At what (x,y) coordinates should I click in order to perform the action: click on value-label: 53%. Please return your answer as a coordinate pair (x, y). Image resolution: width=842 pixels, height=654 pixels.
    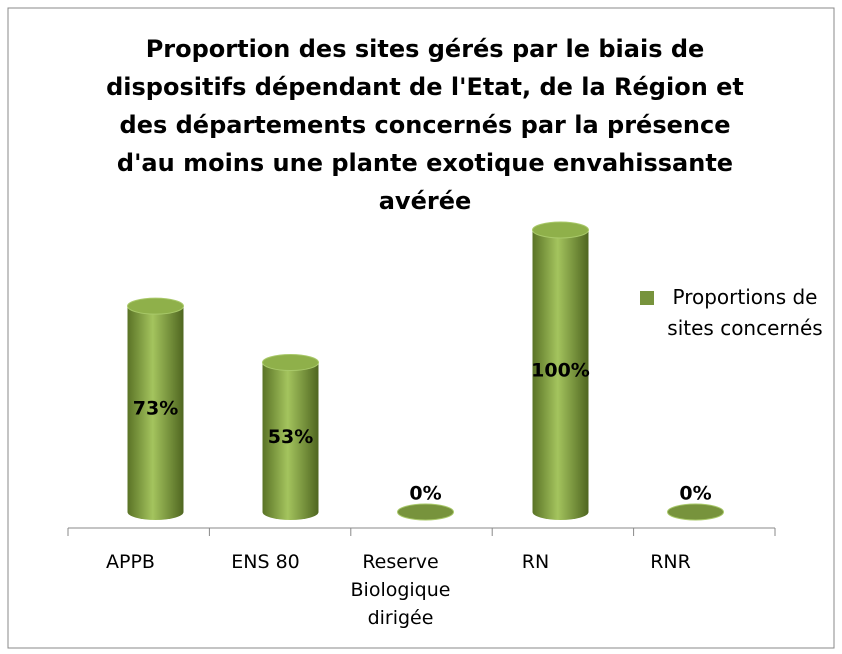
    Looking at the image, I should click on (290, 437).